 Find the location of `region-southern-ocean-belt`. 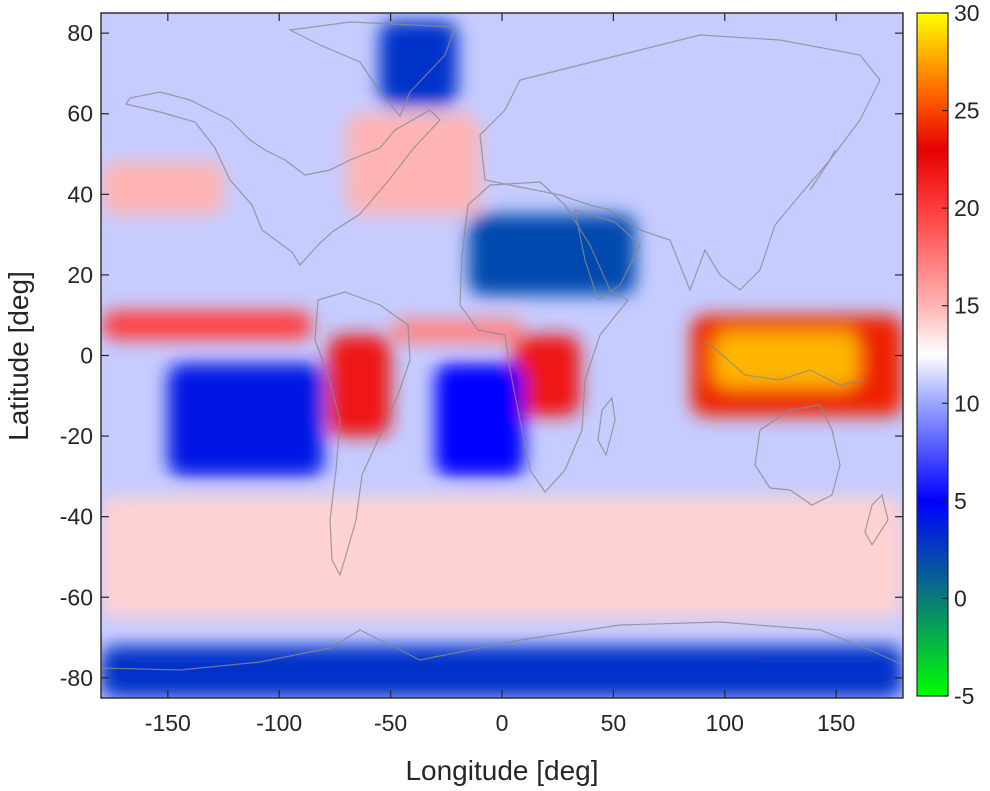

region-southern-ocean-belt is located at coordinates (502, 557).